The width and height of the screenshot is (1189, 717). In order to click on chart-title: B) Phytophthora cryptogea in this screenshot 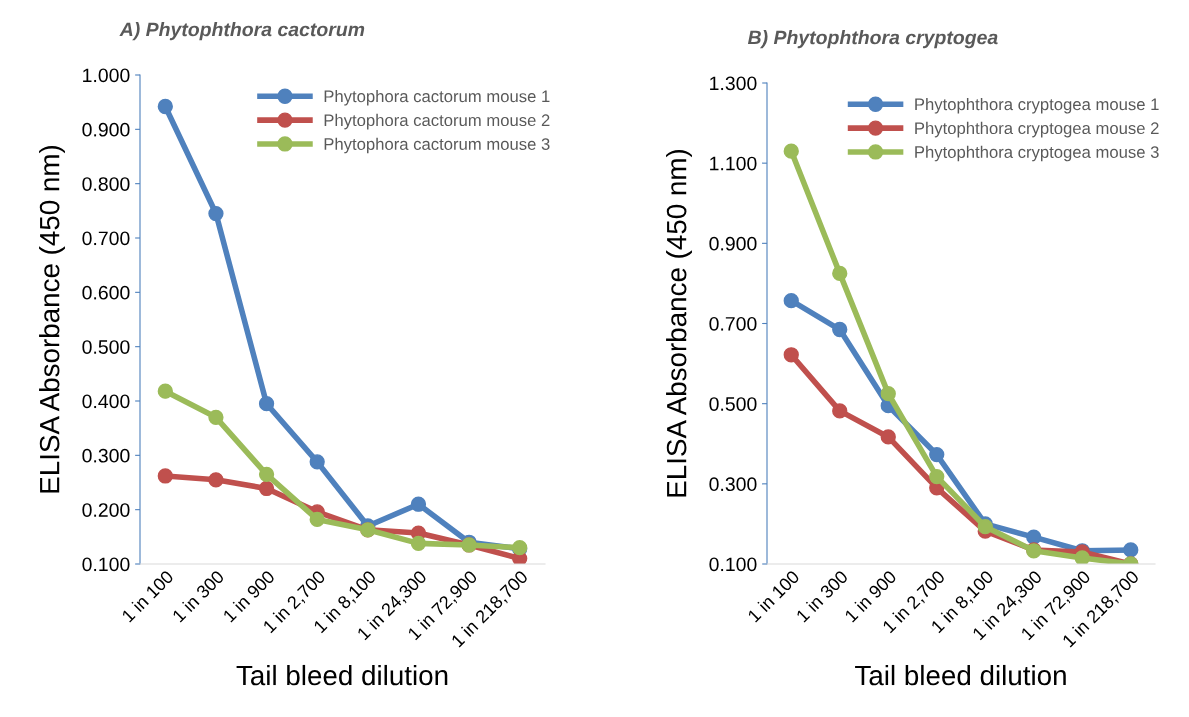, I will do `click(872, 39)`.